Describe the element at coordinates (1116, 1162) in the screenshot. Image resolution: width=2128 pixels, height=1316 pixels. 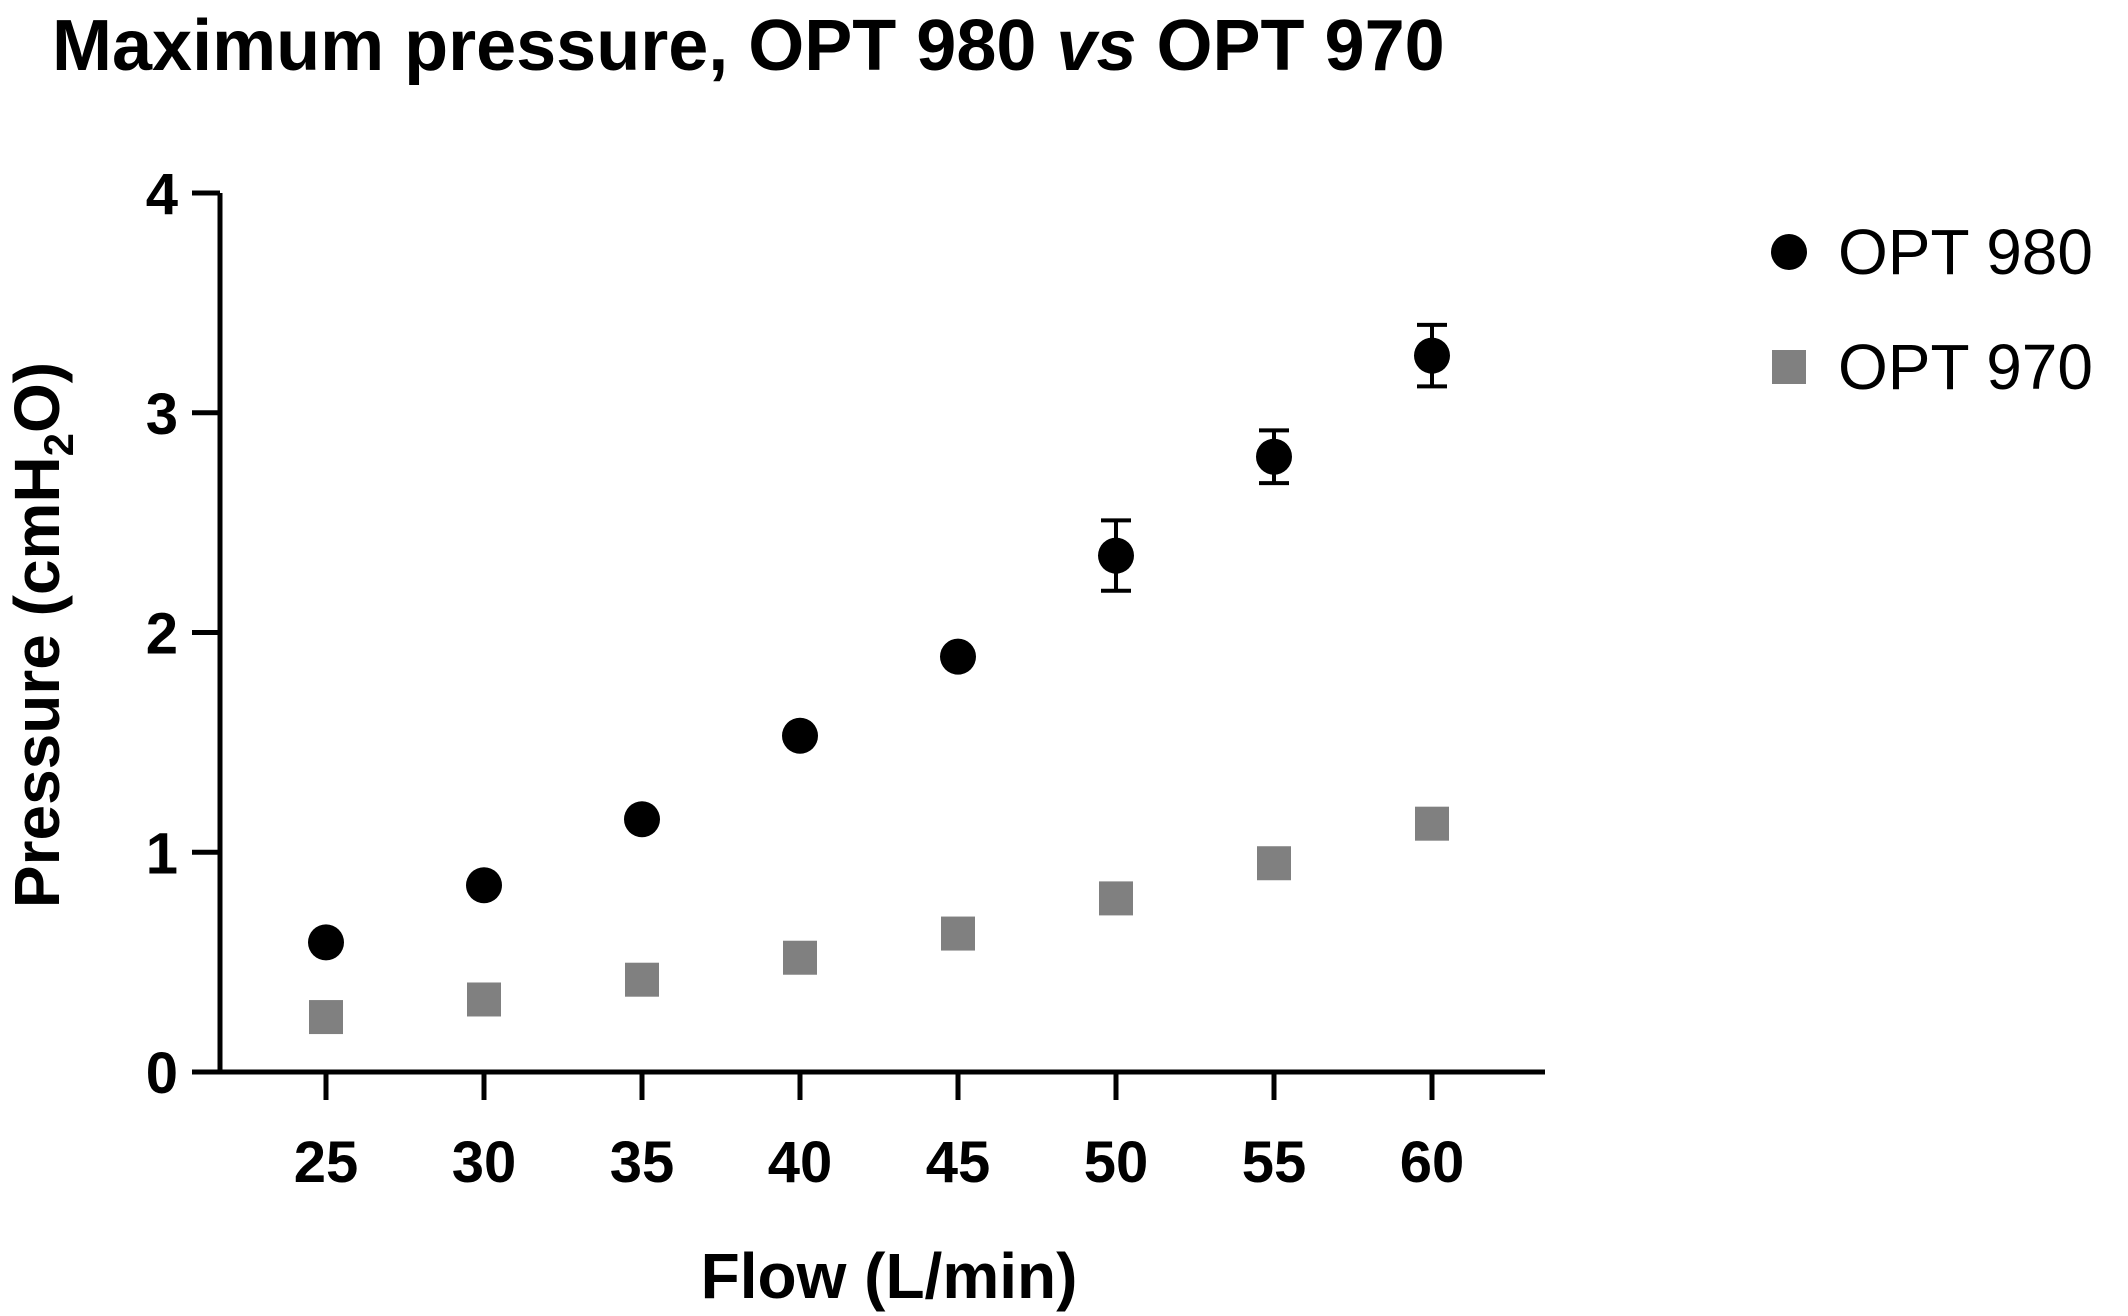
I see `x-tick-label: 50` at that location.